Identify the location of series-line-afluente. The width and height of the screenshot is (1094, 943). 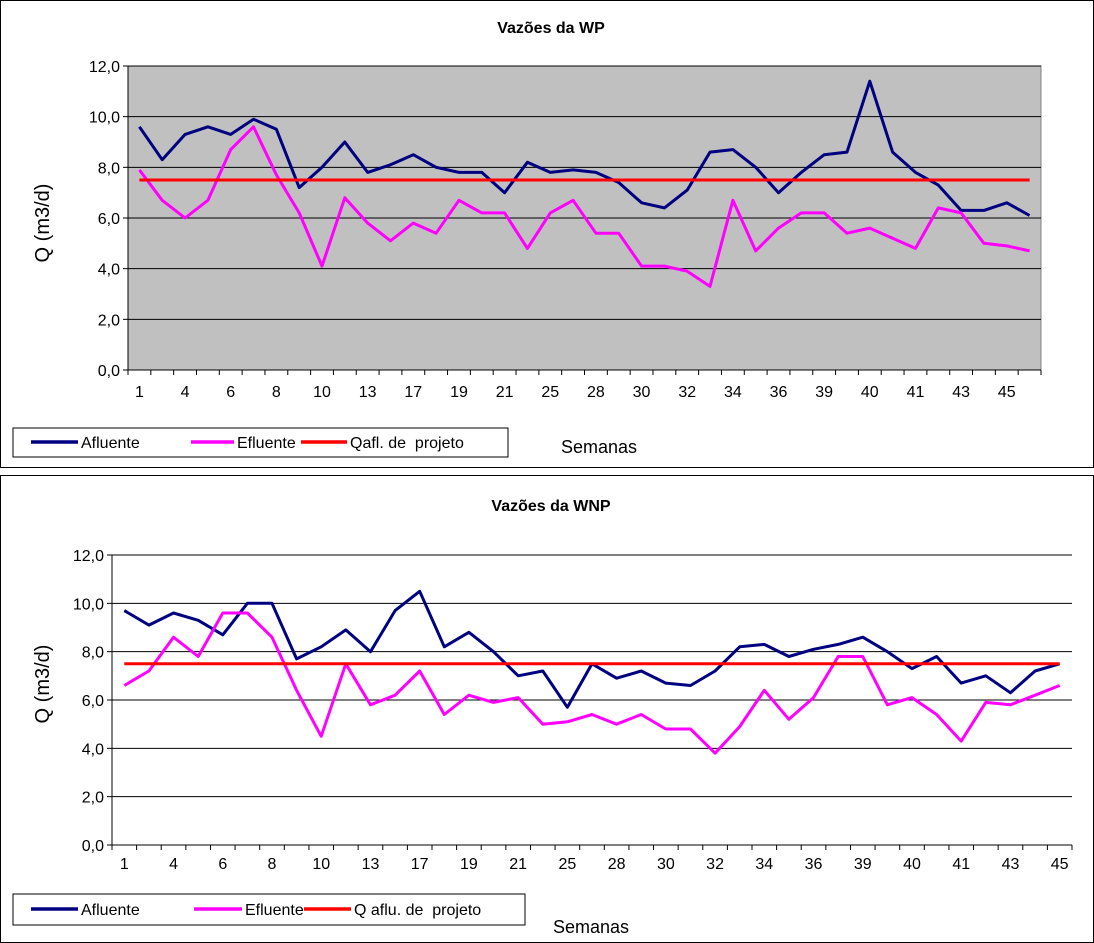
(584, 148).